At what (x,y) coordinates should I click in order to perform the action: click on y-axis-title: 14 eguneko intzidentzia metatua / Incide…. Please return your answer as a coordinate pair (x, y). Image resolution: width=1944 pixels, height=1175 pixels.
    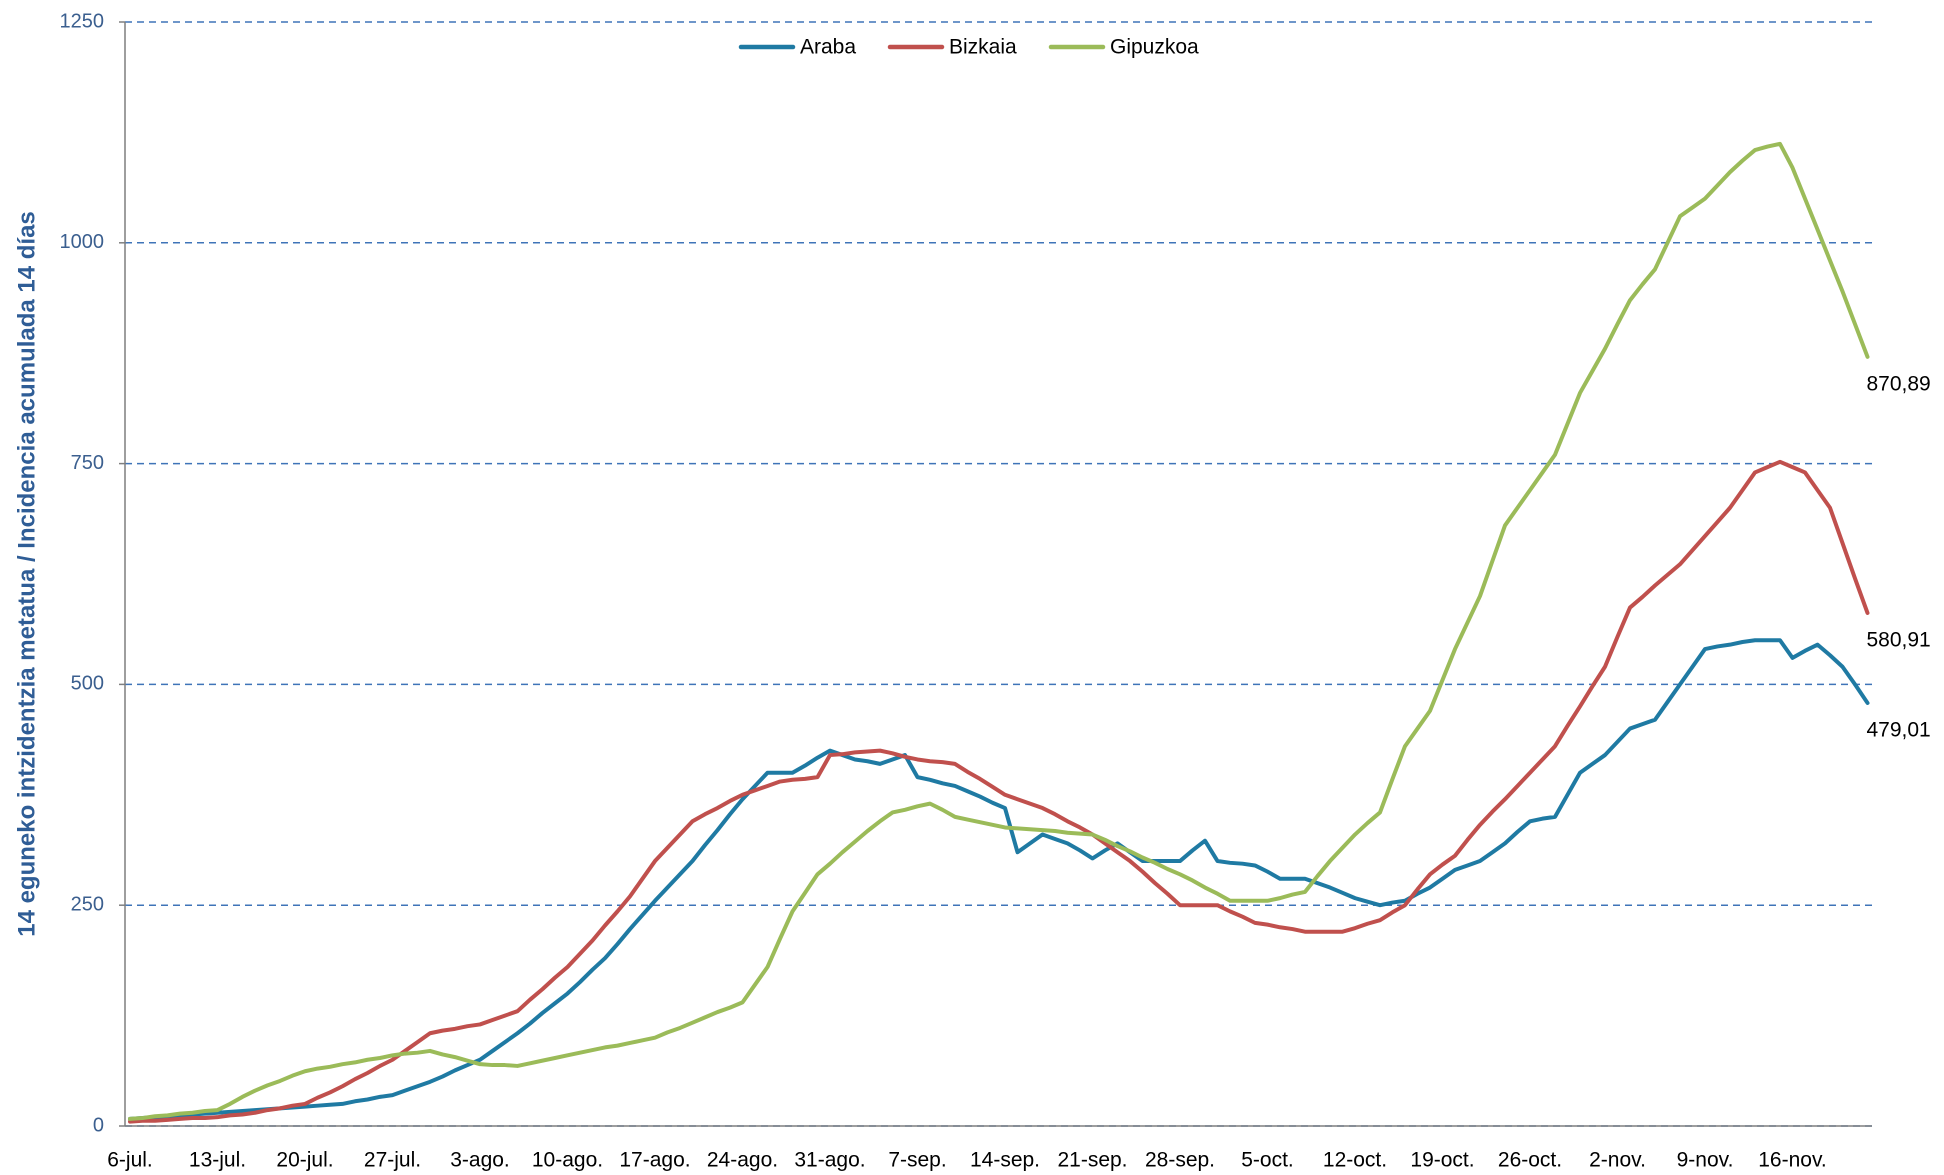
    Looking at the image, I should click on (26, 574).